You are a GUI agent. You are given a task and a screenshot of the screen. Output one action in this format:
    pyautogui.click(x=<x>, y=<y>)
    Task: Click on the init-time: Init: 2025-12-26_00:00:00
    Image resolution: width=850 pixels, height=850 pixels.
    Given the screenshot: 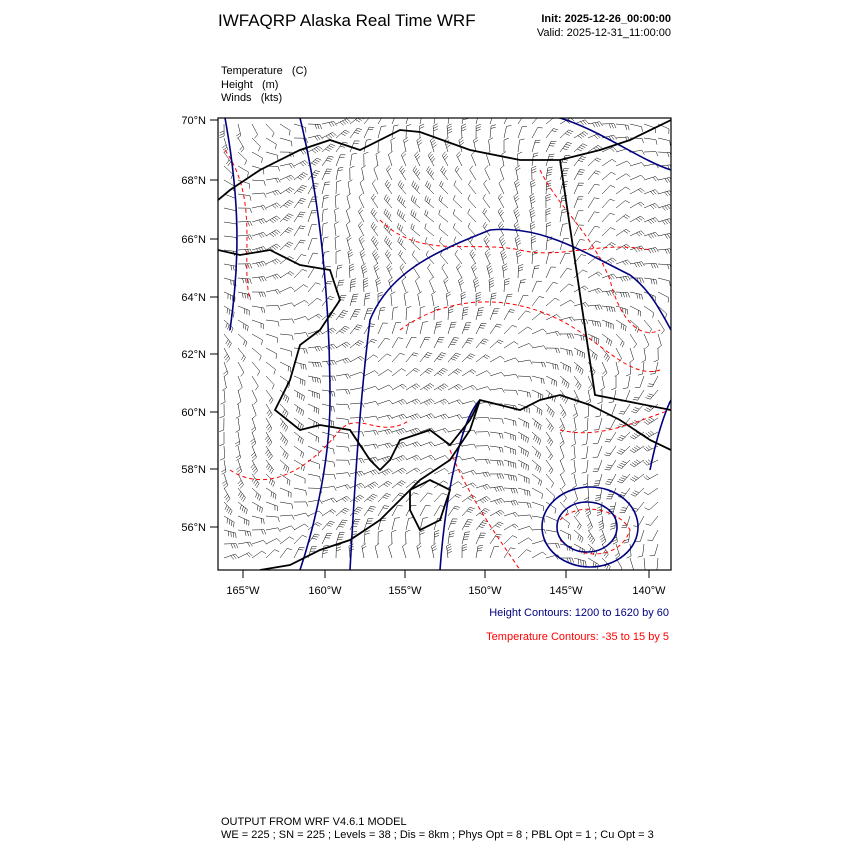 What is the action you would take?
    pyautogui.click(x=606, y=19)
    